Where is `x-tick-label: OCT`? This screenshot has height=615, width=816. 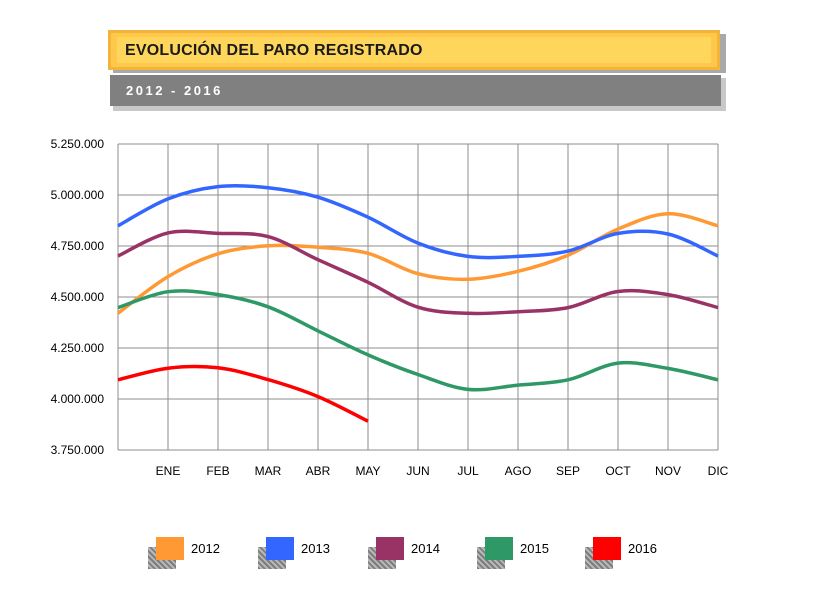
x-tick-label: OCT is located at coordinates (618, 471).